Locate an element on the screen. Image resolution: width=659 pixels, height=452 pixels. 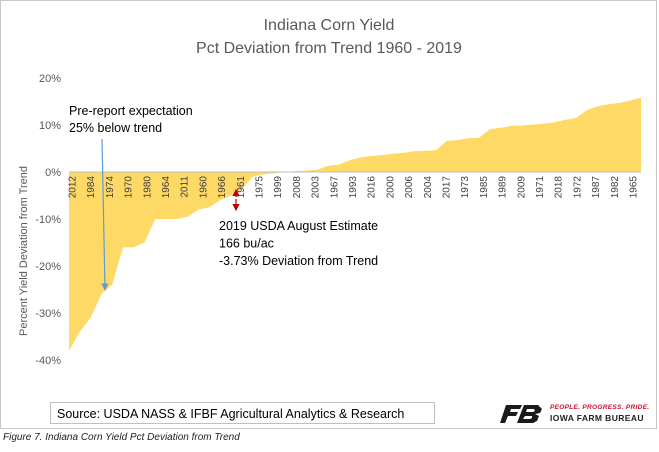
usda-estimate-annotation-text: 166 bu/ac is located at coordinates (246, 244).